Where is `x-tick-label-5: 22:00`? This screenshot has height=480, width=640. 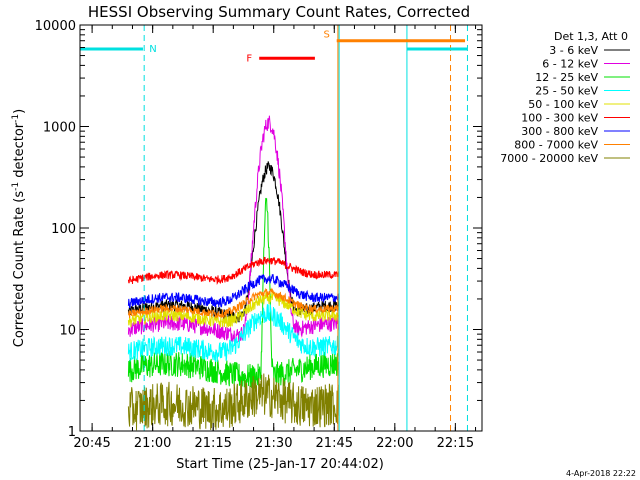
x-tick-label-5: 22:00 is located at coordinates (394, 443).